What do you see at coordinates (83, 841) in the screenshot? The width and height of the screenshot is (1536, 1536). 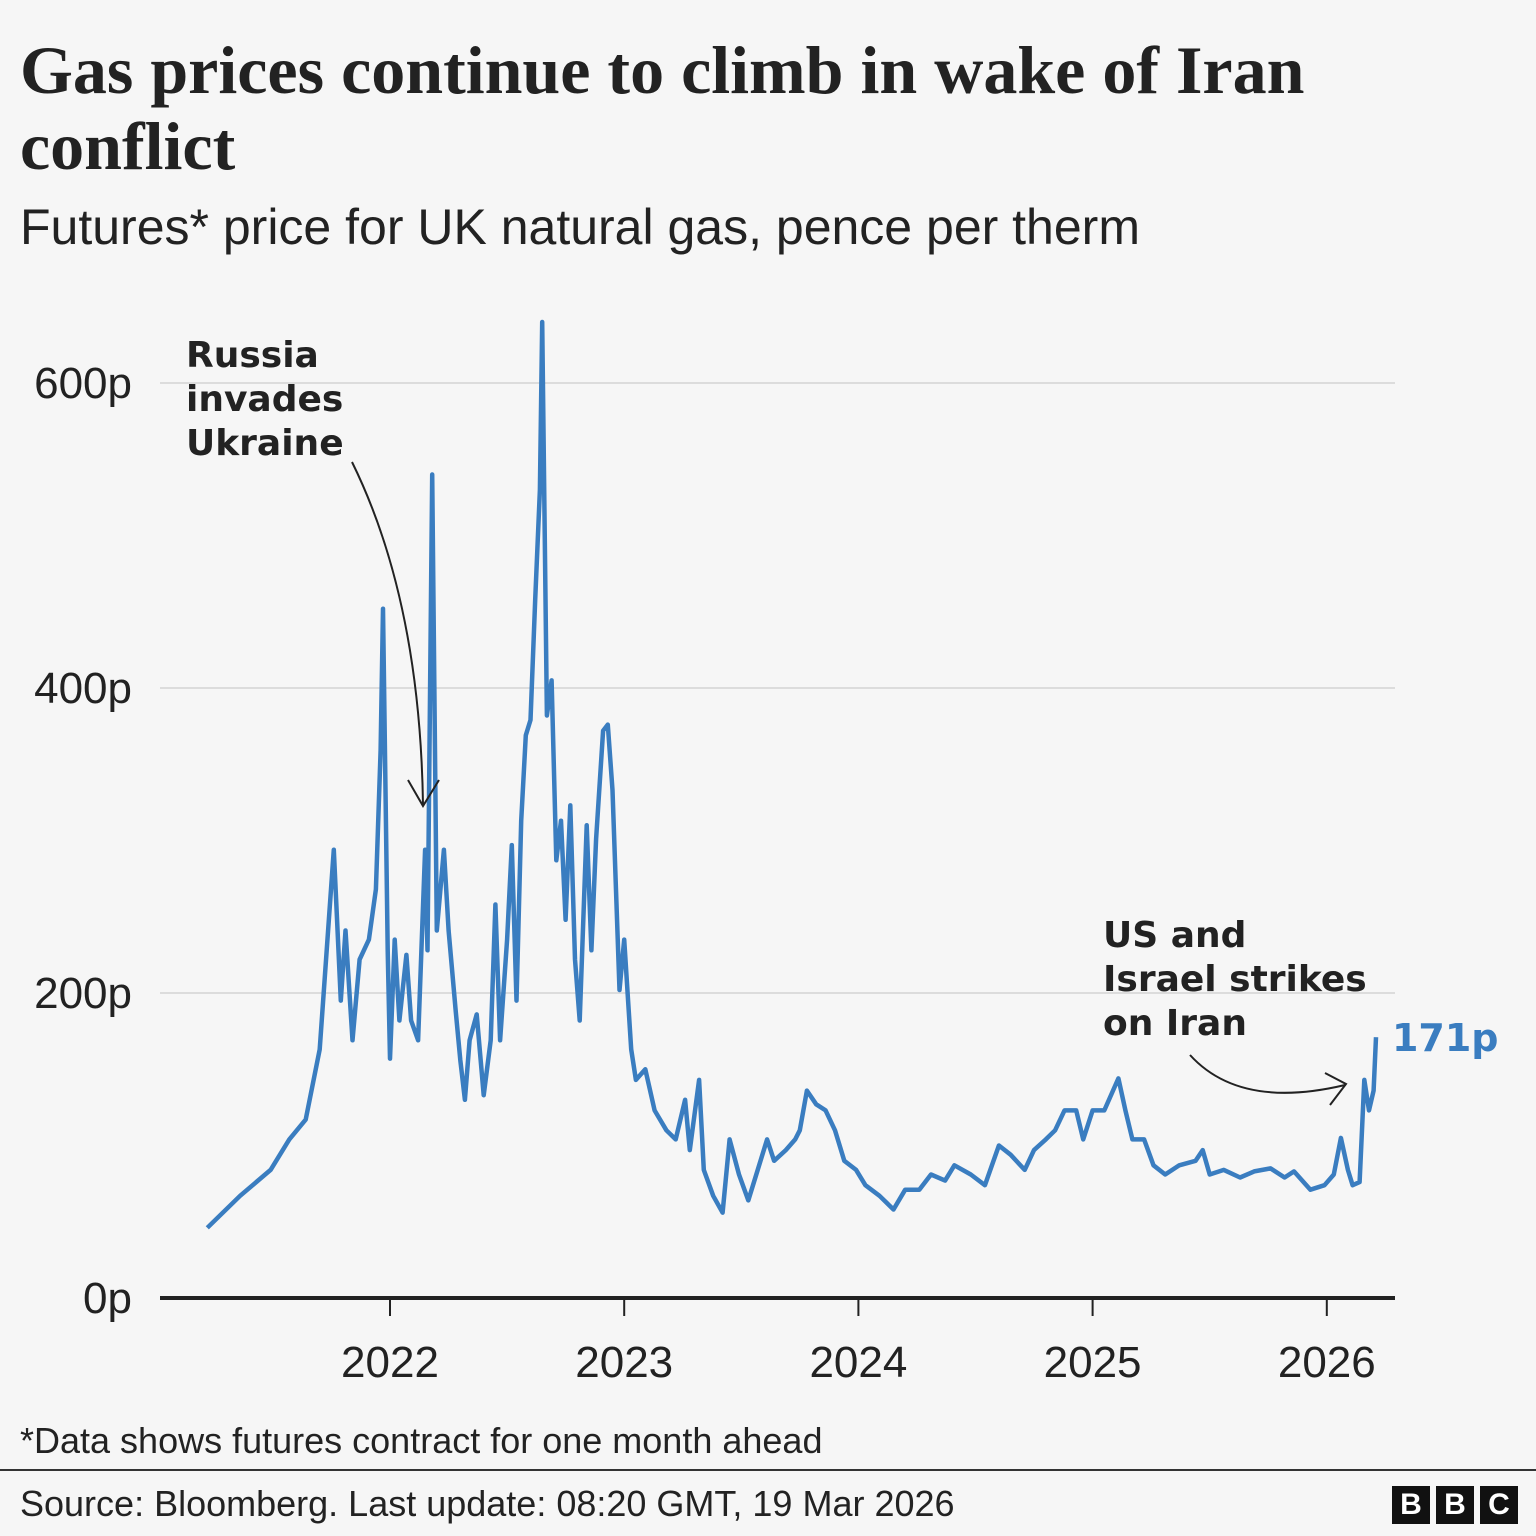 I see `y-axis-labels: 0p 200p 400p 600p` at bounding box center [83, 841].